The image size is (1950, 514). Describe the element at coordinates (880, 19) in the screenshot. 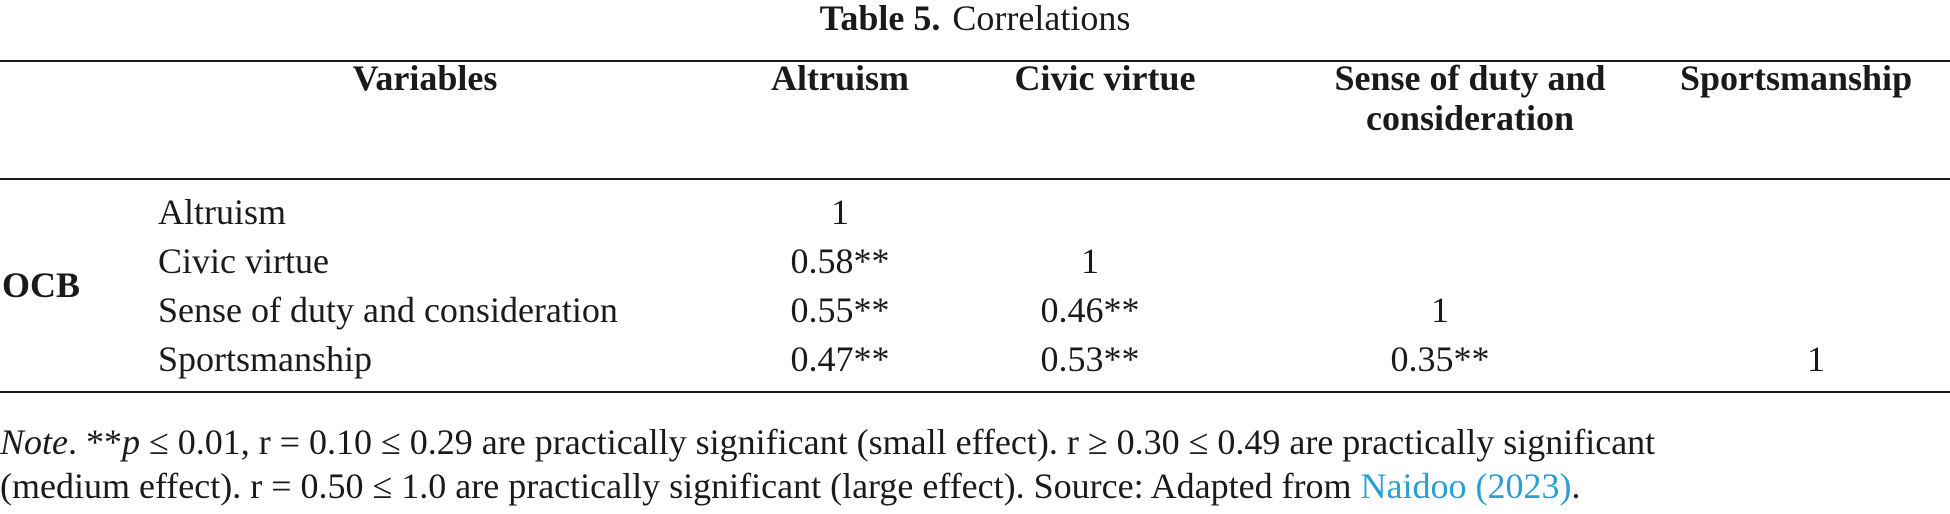

I see `table-number: Table 5.` at that location.